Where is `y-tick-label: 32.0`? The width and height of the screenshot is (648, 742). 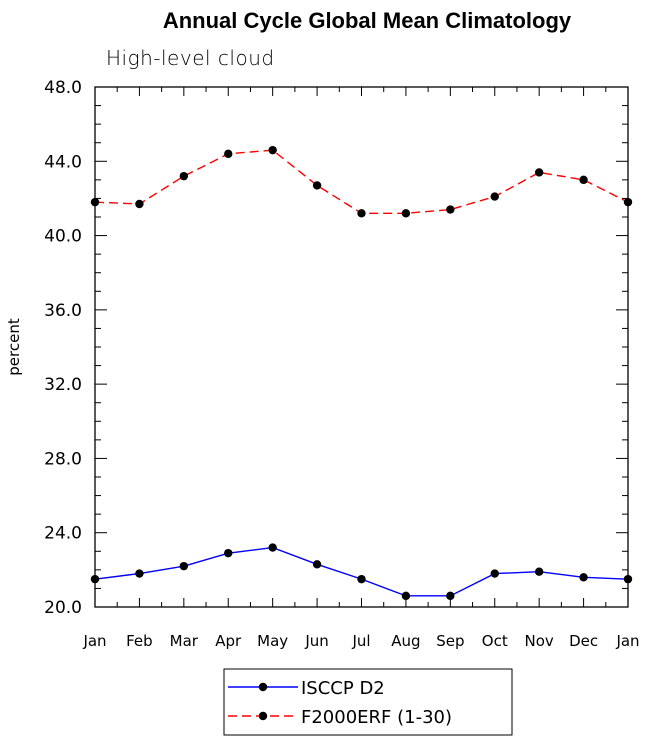
y-tick-label: 32.0 is located at coordinates (63, 385).